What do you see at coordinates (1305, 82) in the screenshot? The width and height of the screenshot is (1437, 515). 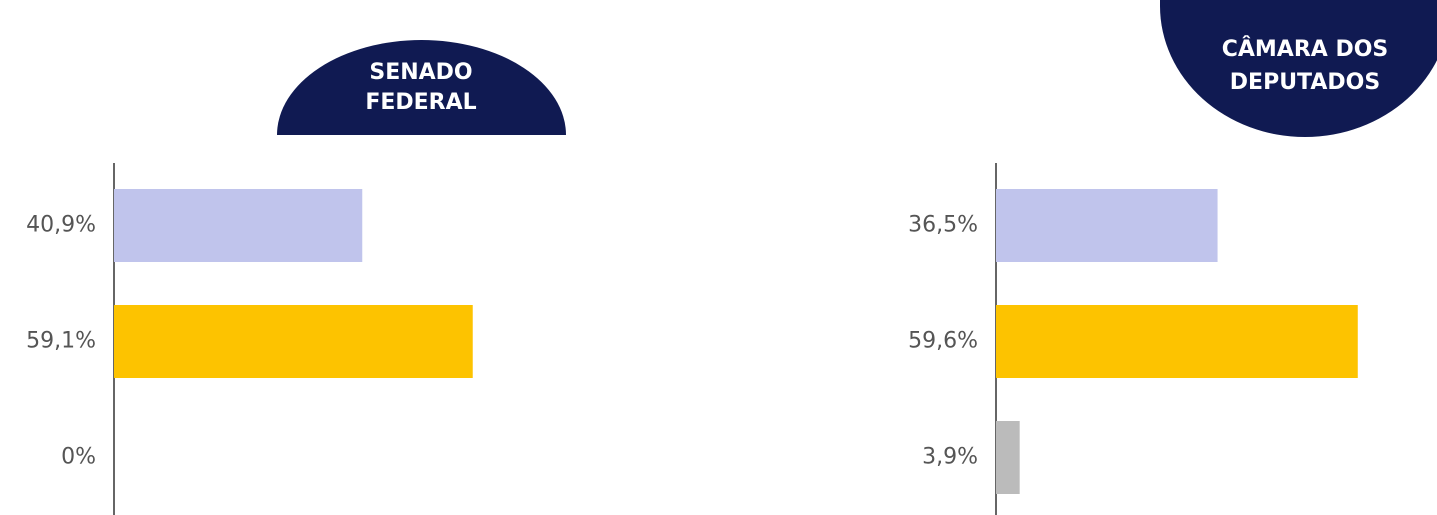 I see `chart-title: DEPUTADOS` at bounding box center [1305, 82].